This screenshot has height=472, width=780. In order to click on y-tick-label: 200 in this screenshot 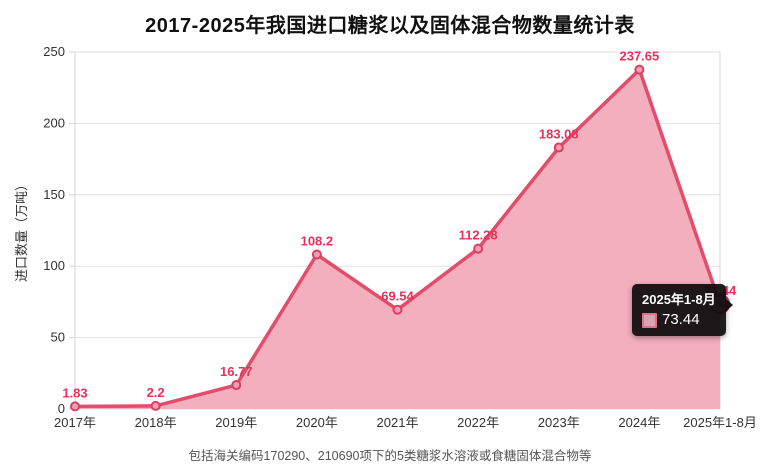, I will do `click(54, 122)`.